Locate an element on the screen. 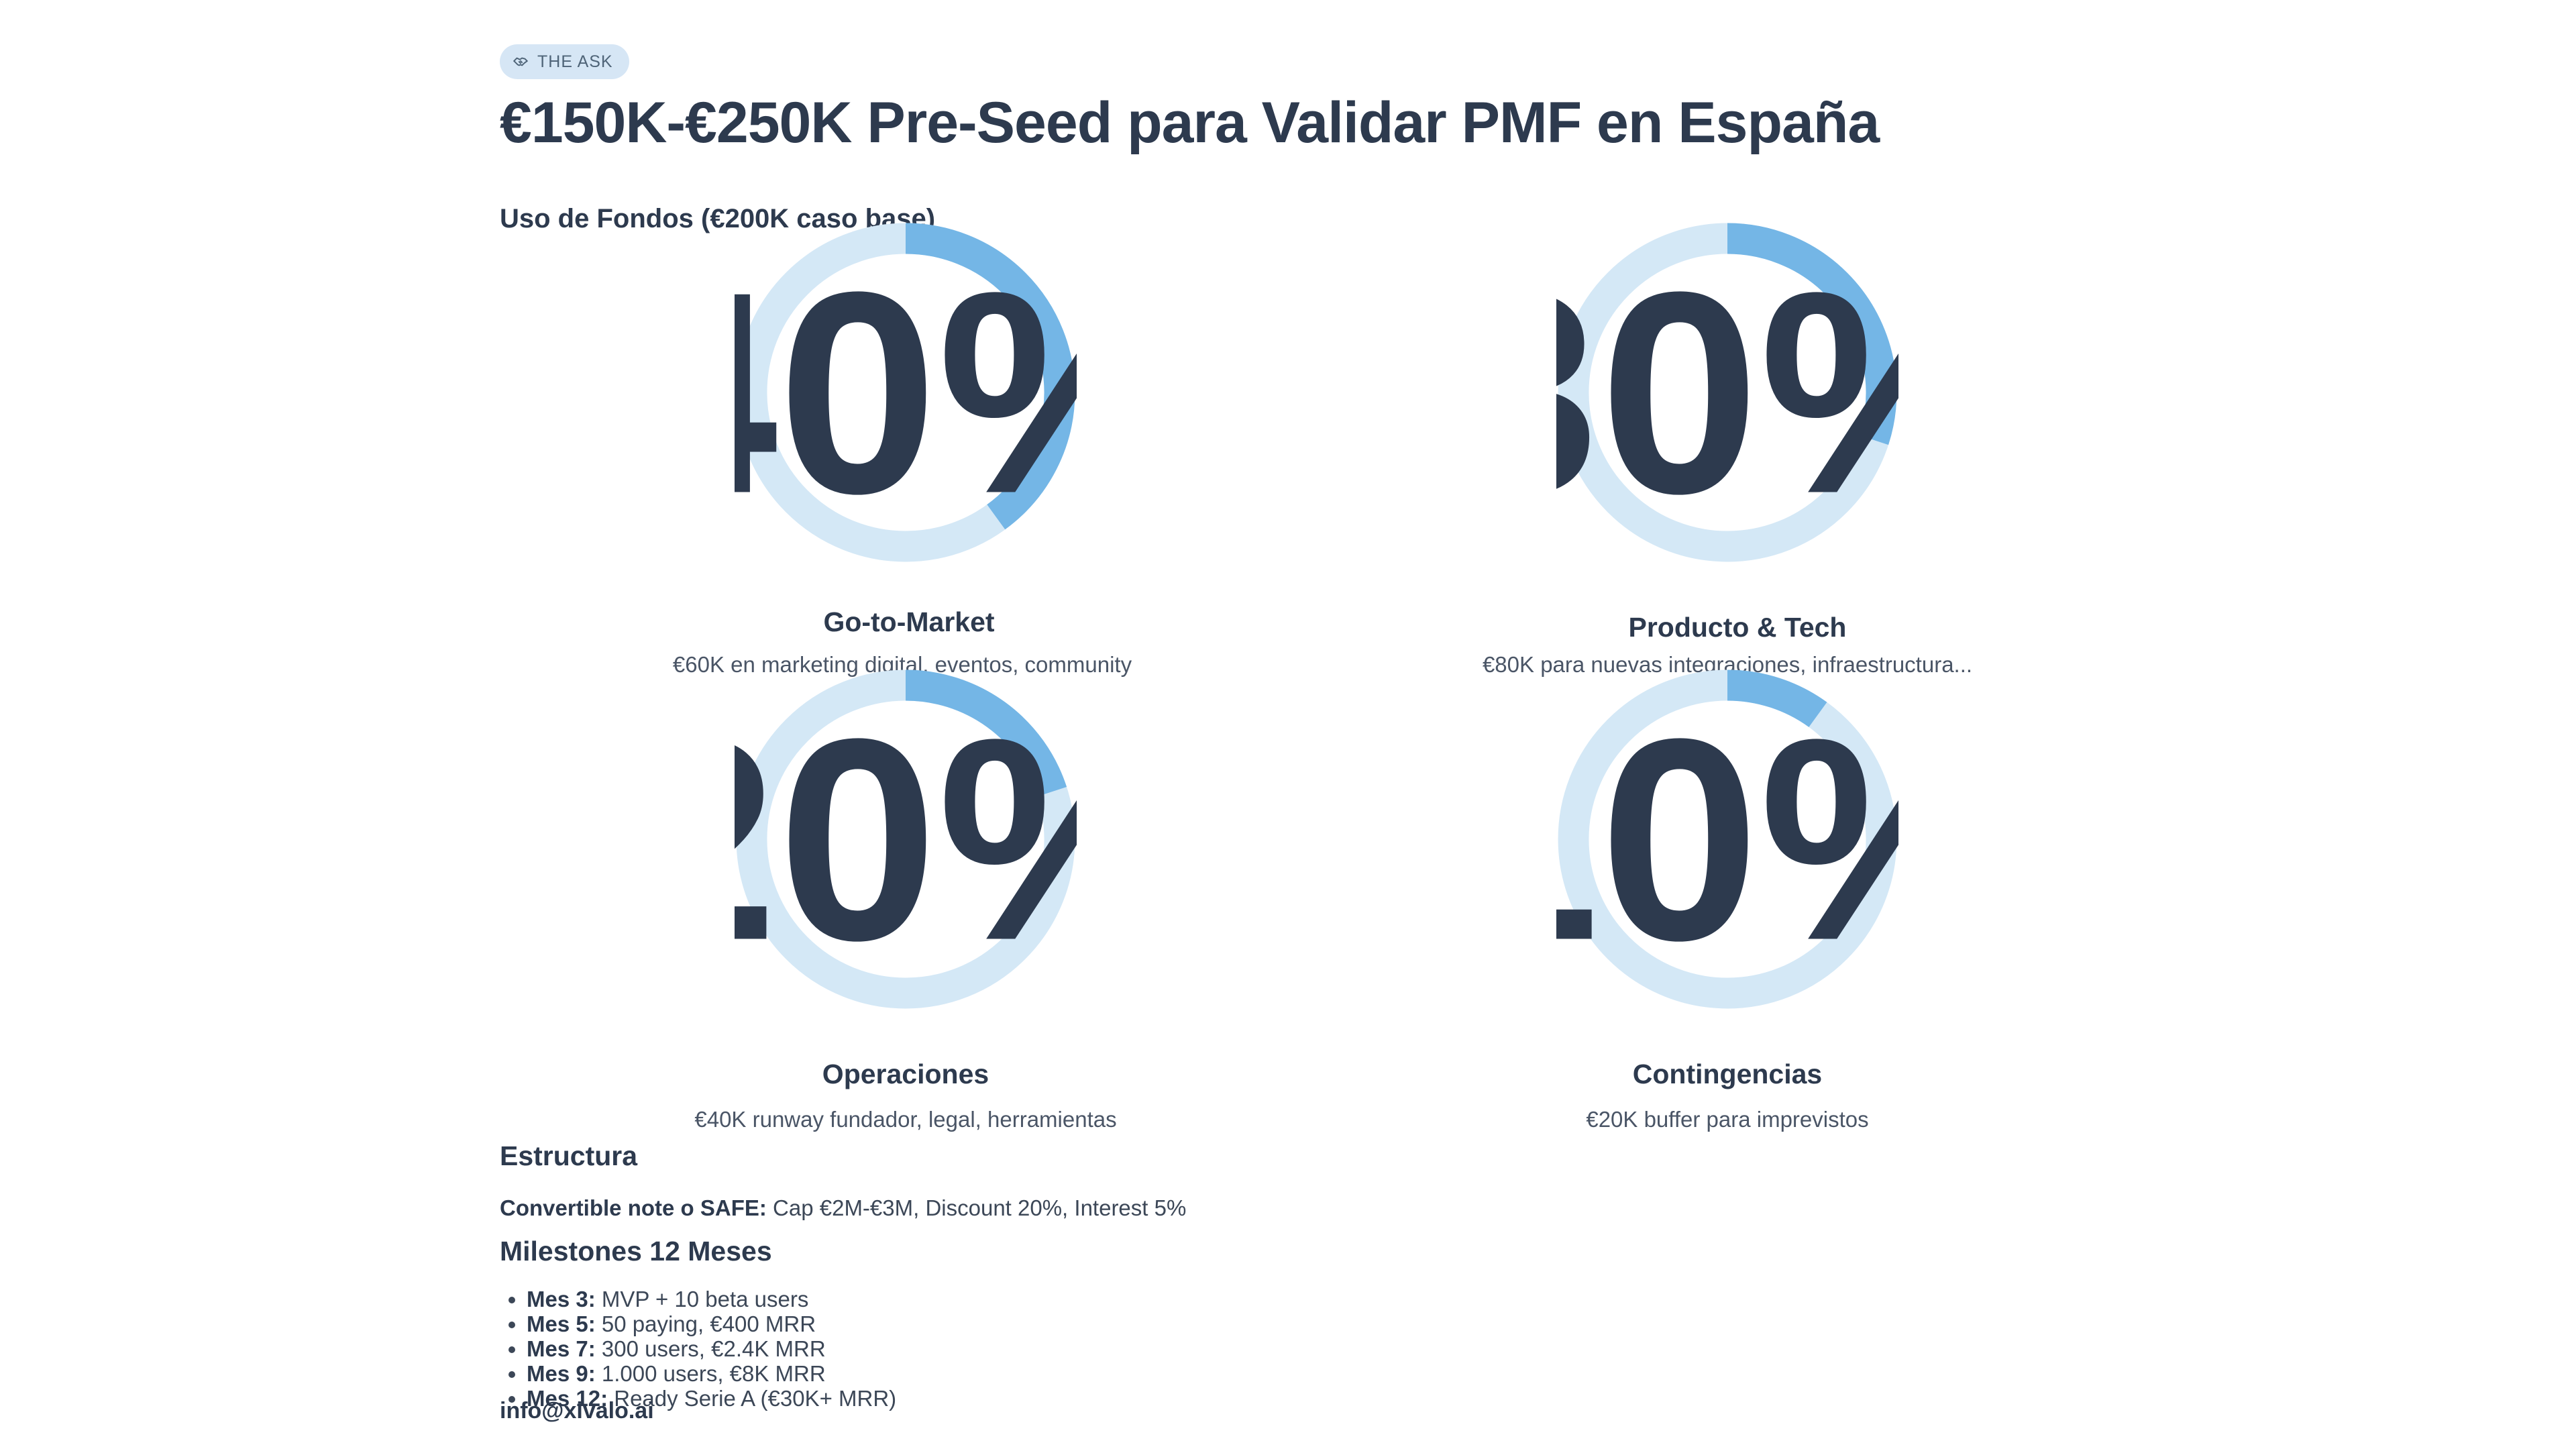 This screenshot has height=1449, width=2576. milestone-text: 50 paying, €400 MRR is located at coordinates (705, 1323).